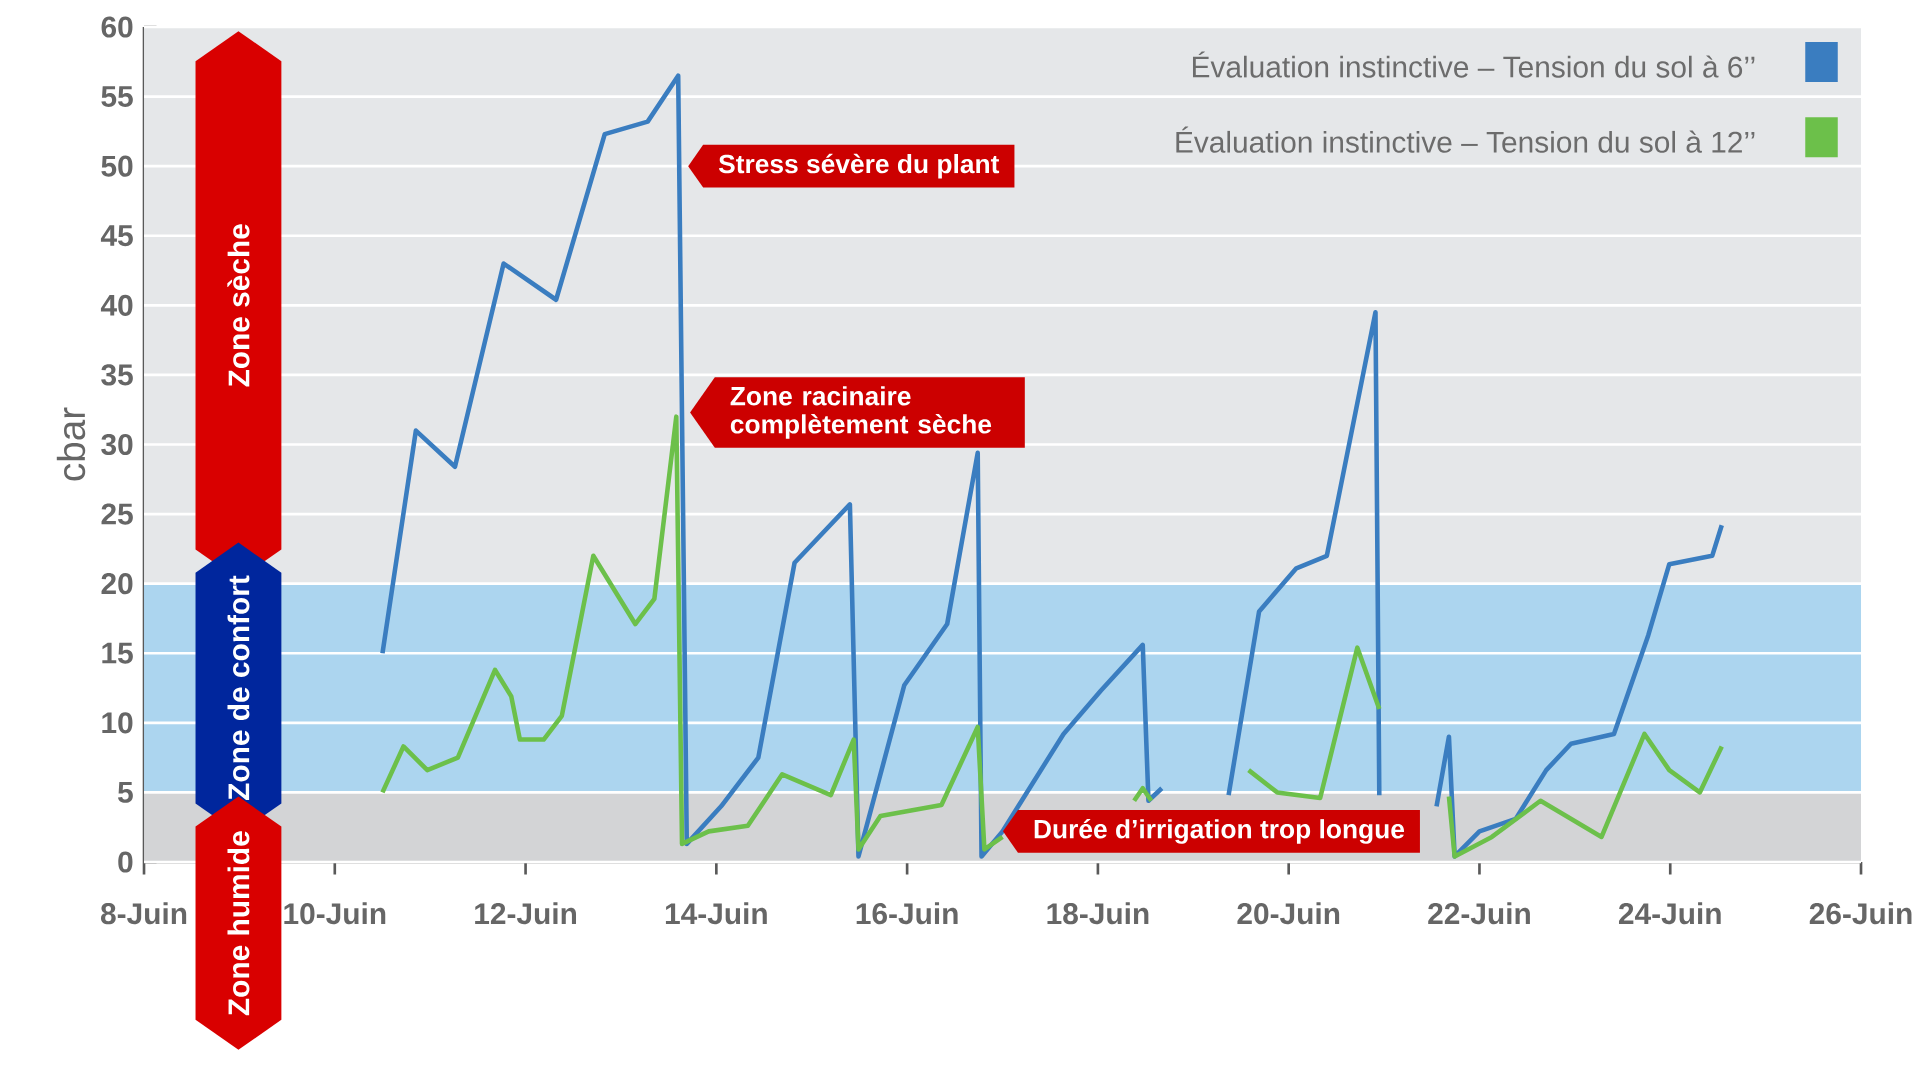 This screenshot has height=1074, width=1917. I want to click on x-tick-label: 26-Juin, so click(1860, 913).